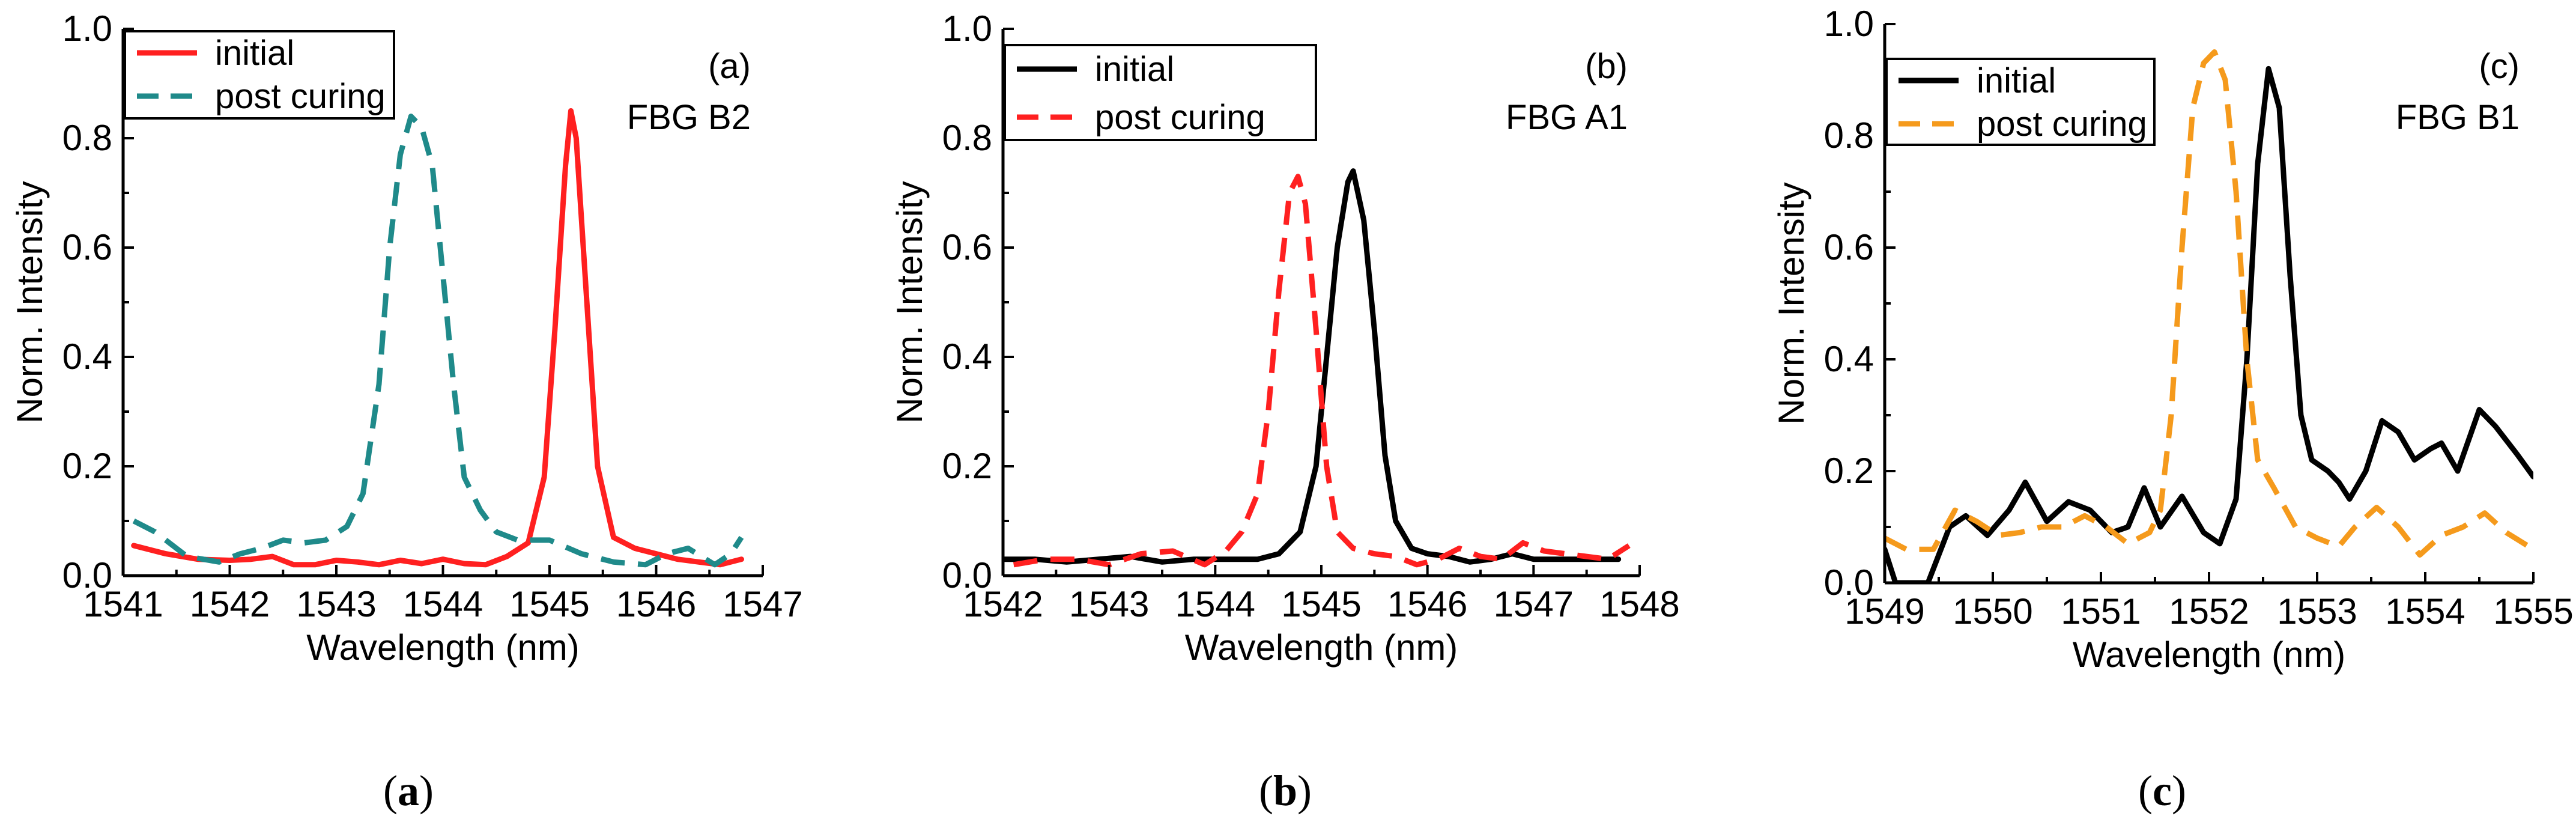  I want to click on caption-letter: b, so click(1285, 791).